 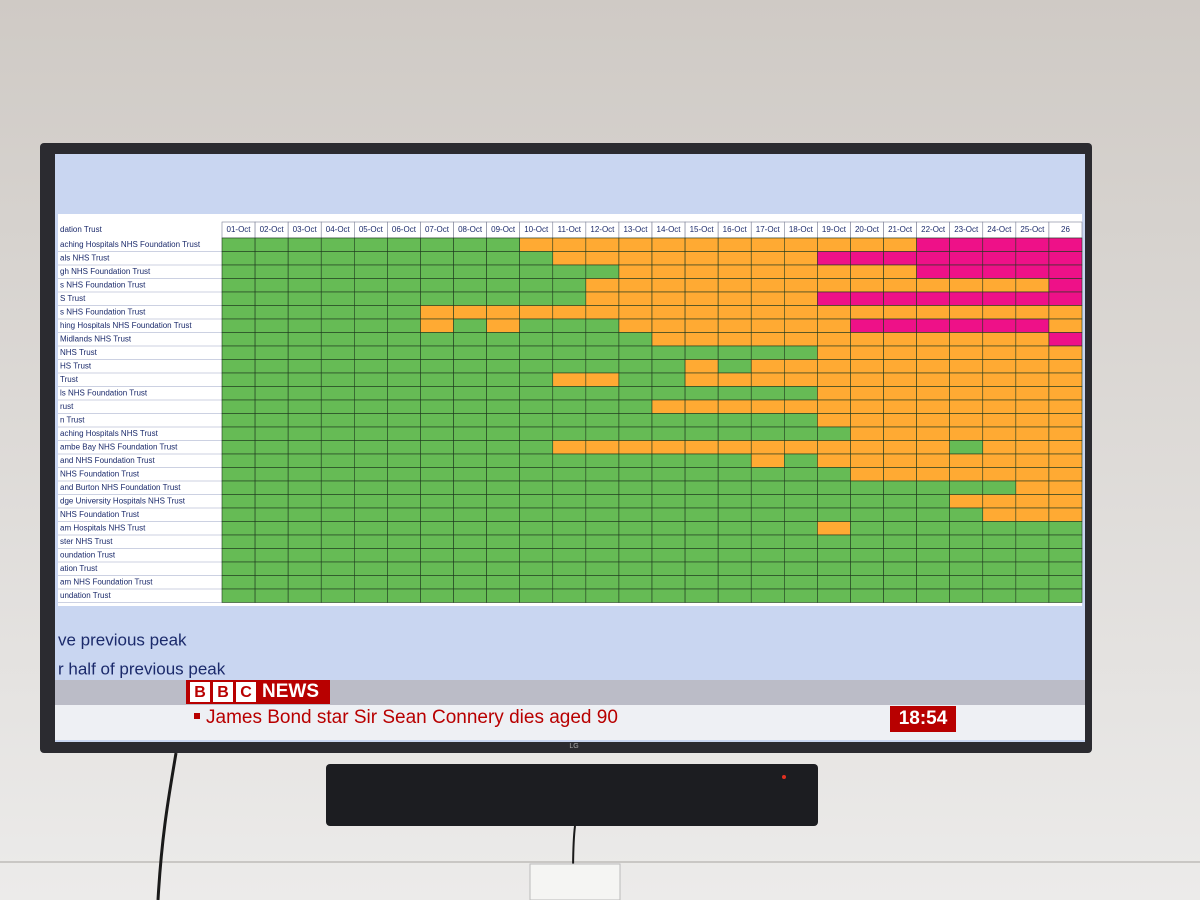 I want to click on clock-bg, so click(x=923, y=719).